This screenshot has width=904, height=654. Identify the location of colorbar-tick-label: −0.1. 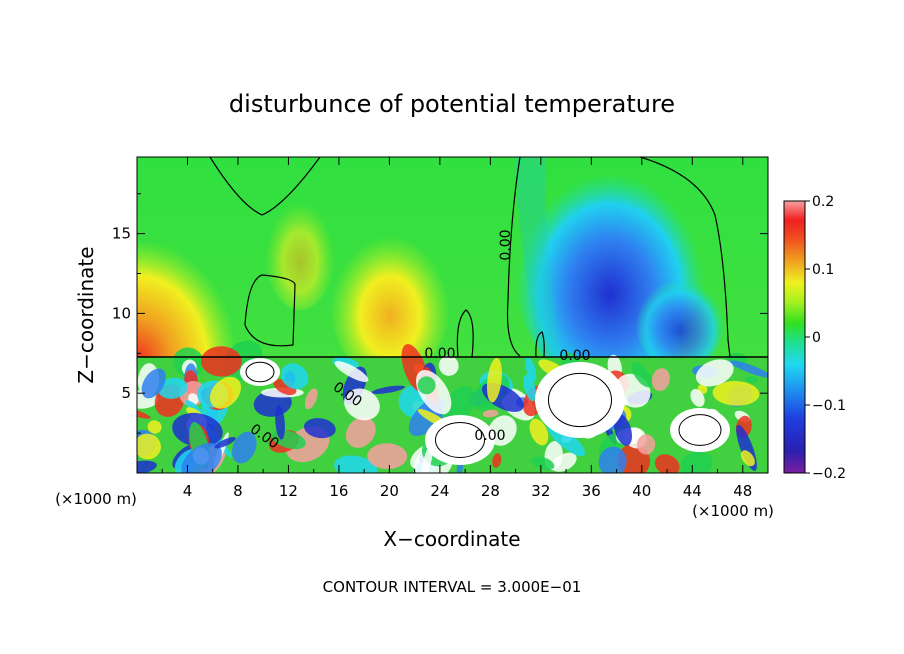
(829, 406).